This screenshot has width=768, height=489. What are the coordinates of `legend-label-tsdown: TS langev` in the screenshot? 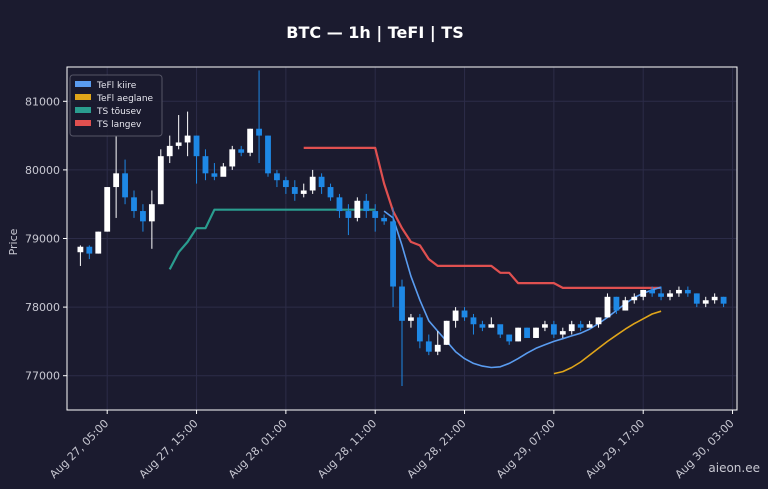 It's located at (119, 125).